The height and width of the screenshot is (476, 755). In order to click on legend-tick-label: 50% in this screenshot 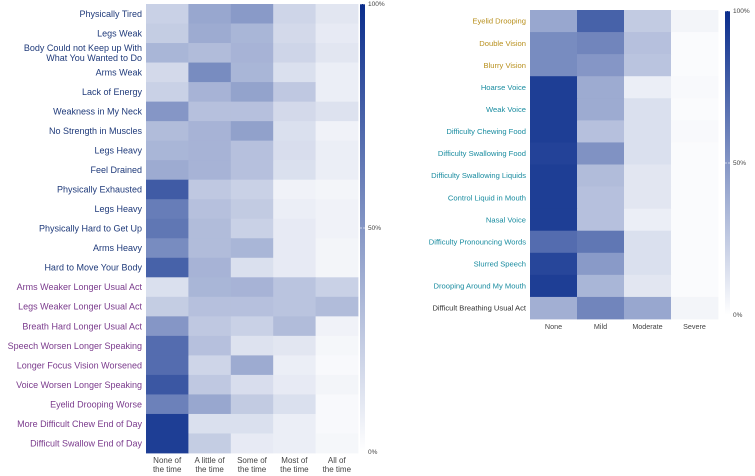, I will do `click(739, 163)`.